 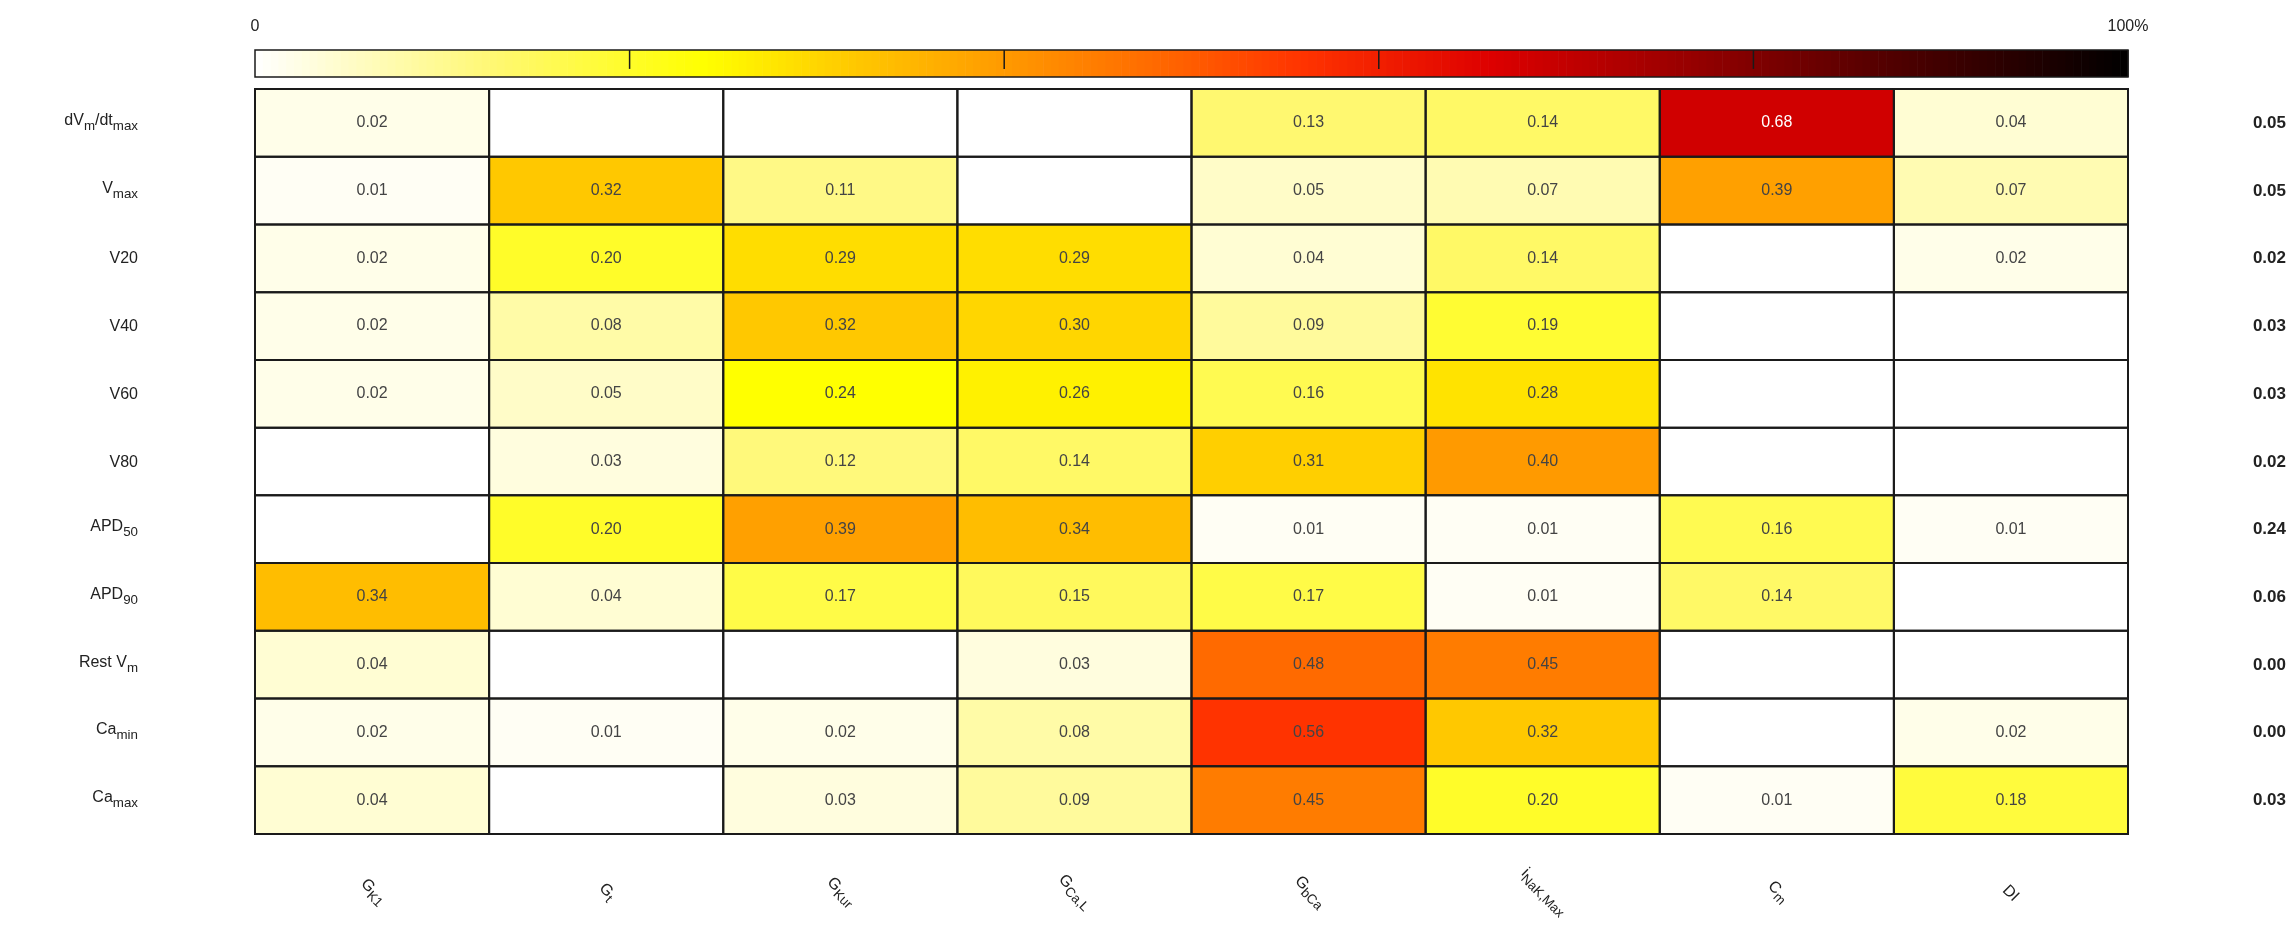 What do you see at coordinates (107, 664) in the screenshot?
I see `y-tick-label: Rest V$_{m}$` at bounding box center [107, 664].